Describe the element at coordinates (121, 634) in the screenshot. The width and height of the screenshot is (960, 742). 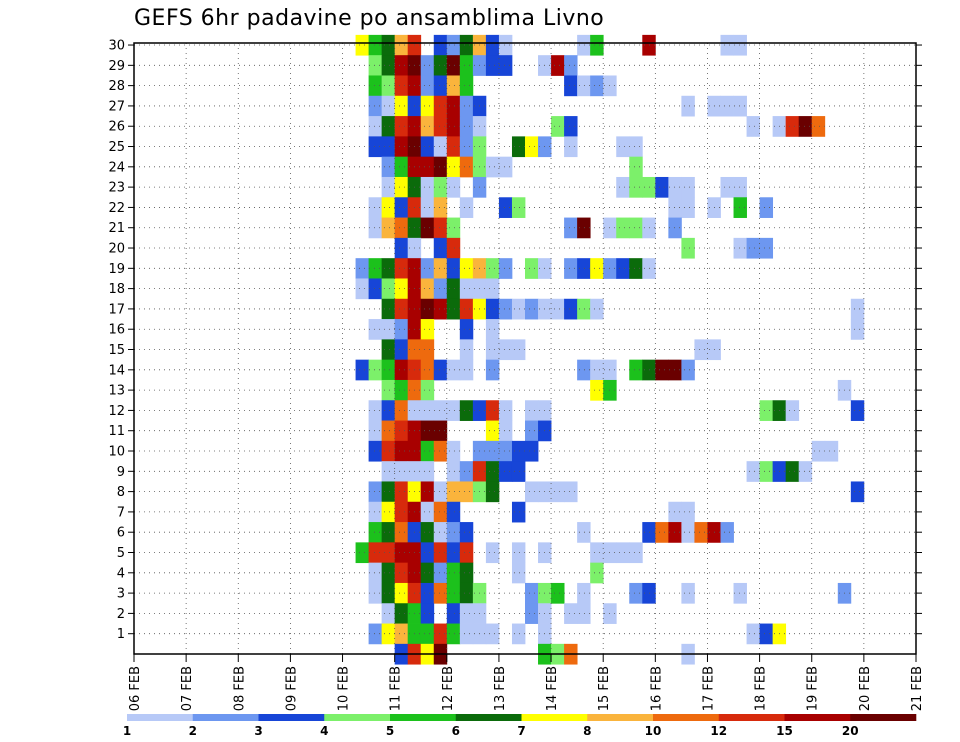
I see `y-tick-label: 1` at that location.